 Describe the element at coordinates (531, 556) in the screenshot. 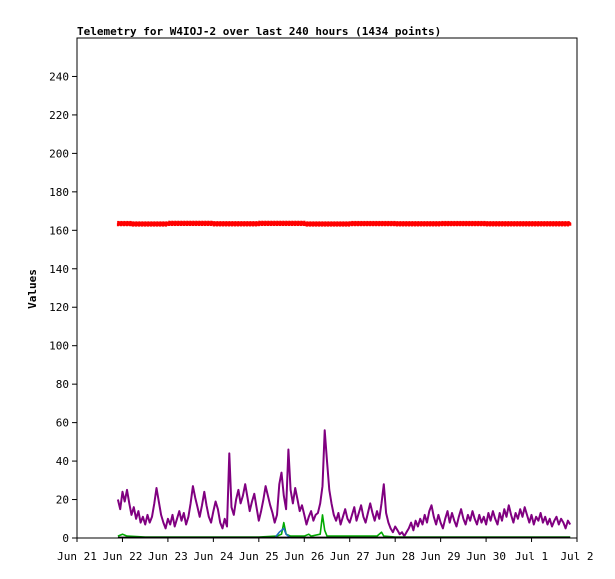

I see `x-tick-label: Jul 1` at that location.